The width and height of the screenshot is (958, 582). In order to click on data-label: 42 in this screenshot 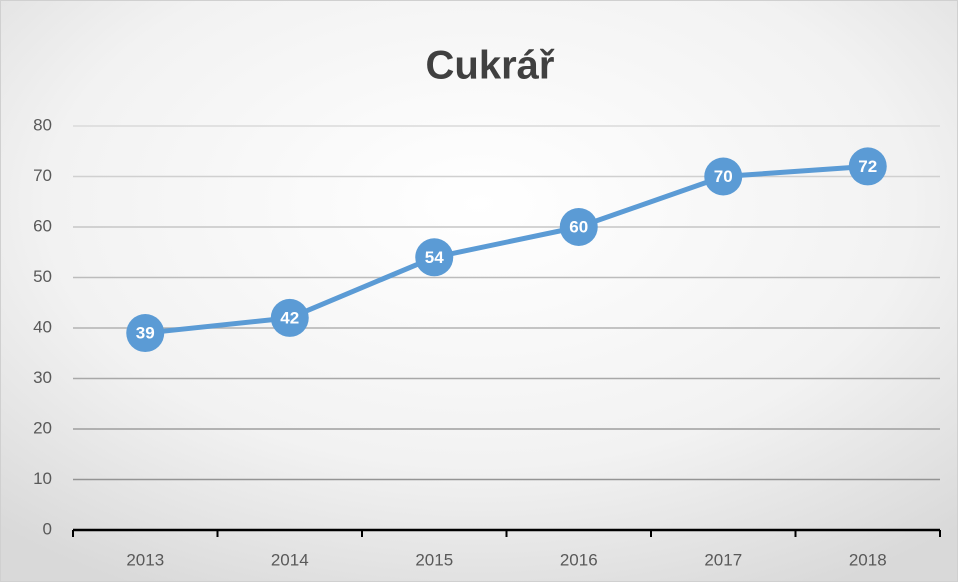, I will do `click(289, 317)`.